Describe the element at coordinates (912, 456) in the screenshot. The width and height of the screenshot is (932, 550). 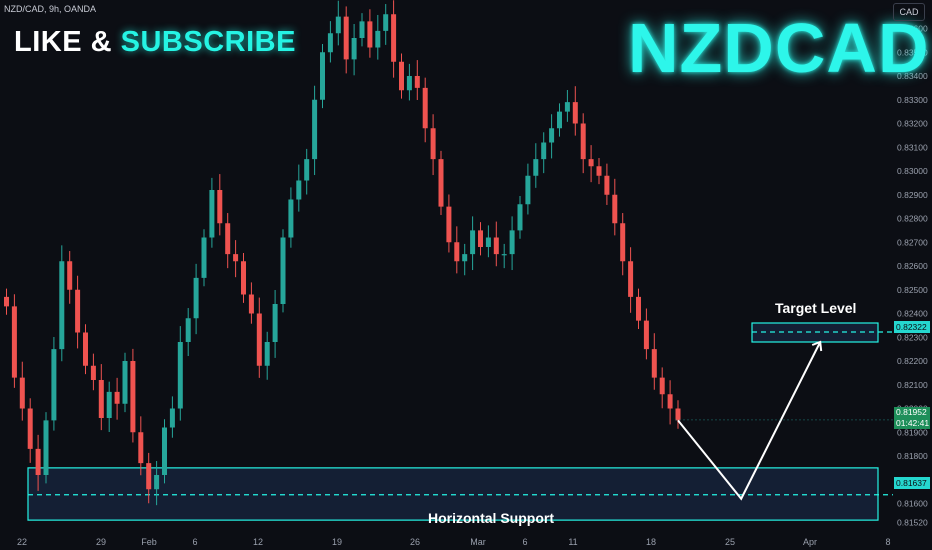
I see `y-tick-label: 0.81800` at that location.